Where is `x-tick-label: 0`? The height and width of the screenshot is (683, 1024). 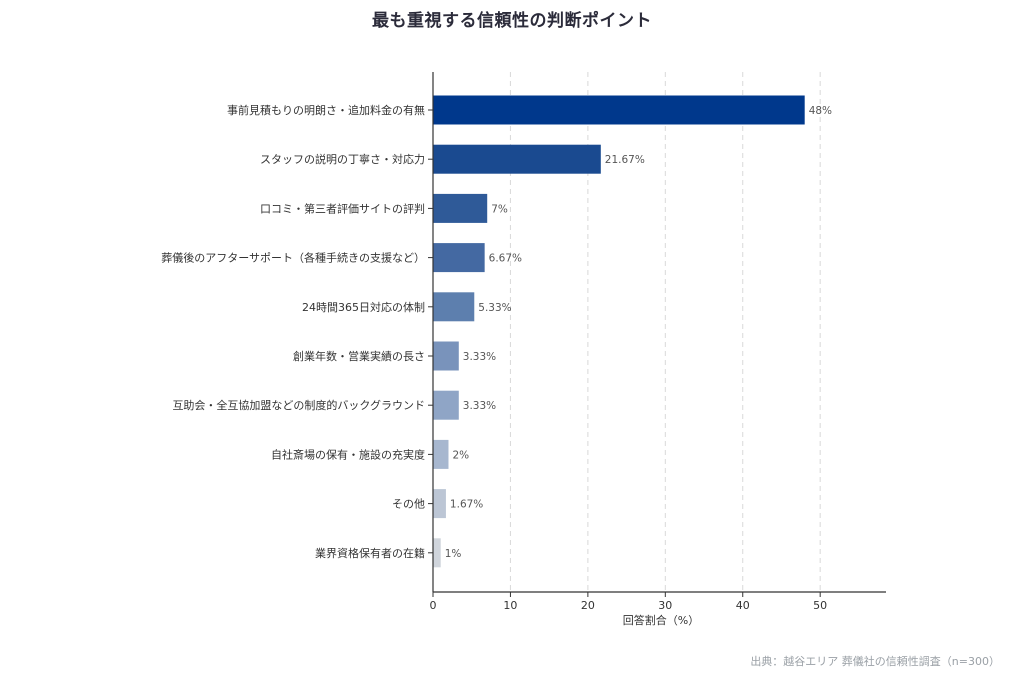 x-tick-label: 0 is located at coordinates (433, 605).